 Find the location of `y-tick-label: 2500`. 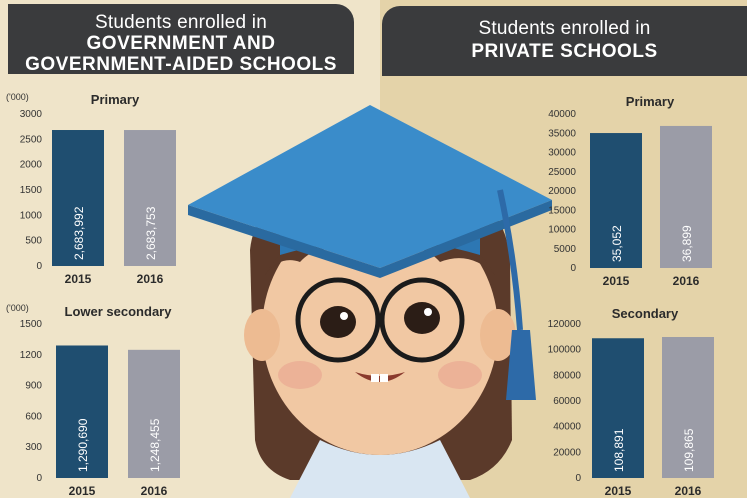

y-tick-label: 2500 is located at coordinates (31, 139).